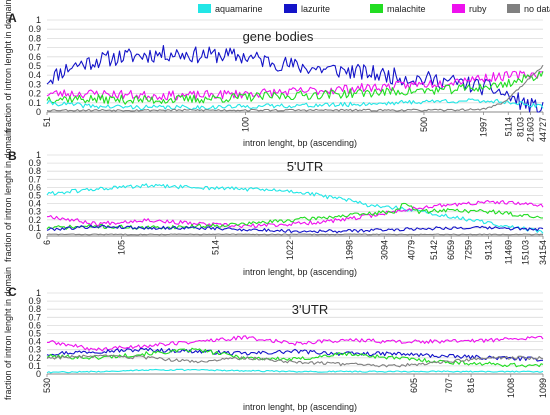 The image size is (550, 415). What do you see at coordinates (537, 9) in the screenshot?
I see `legend-label: no data` at bounding box center [537, 9].